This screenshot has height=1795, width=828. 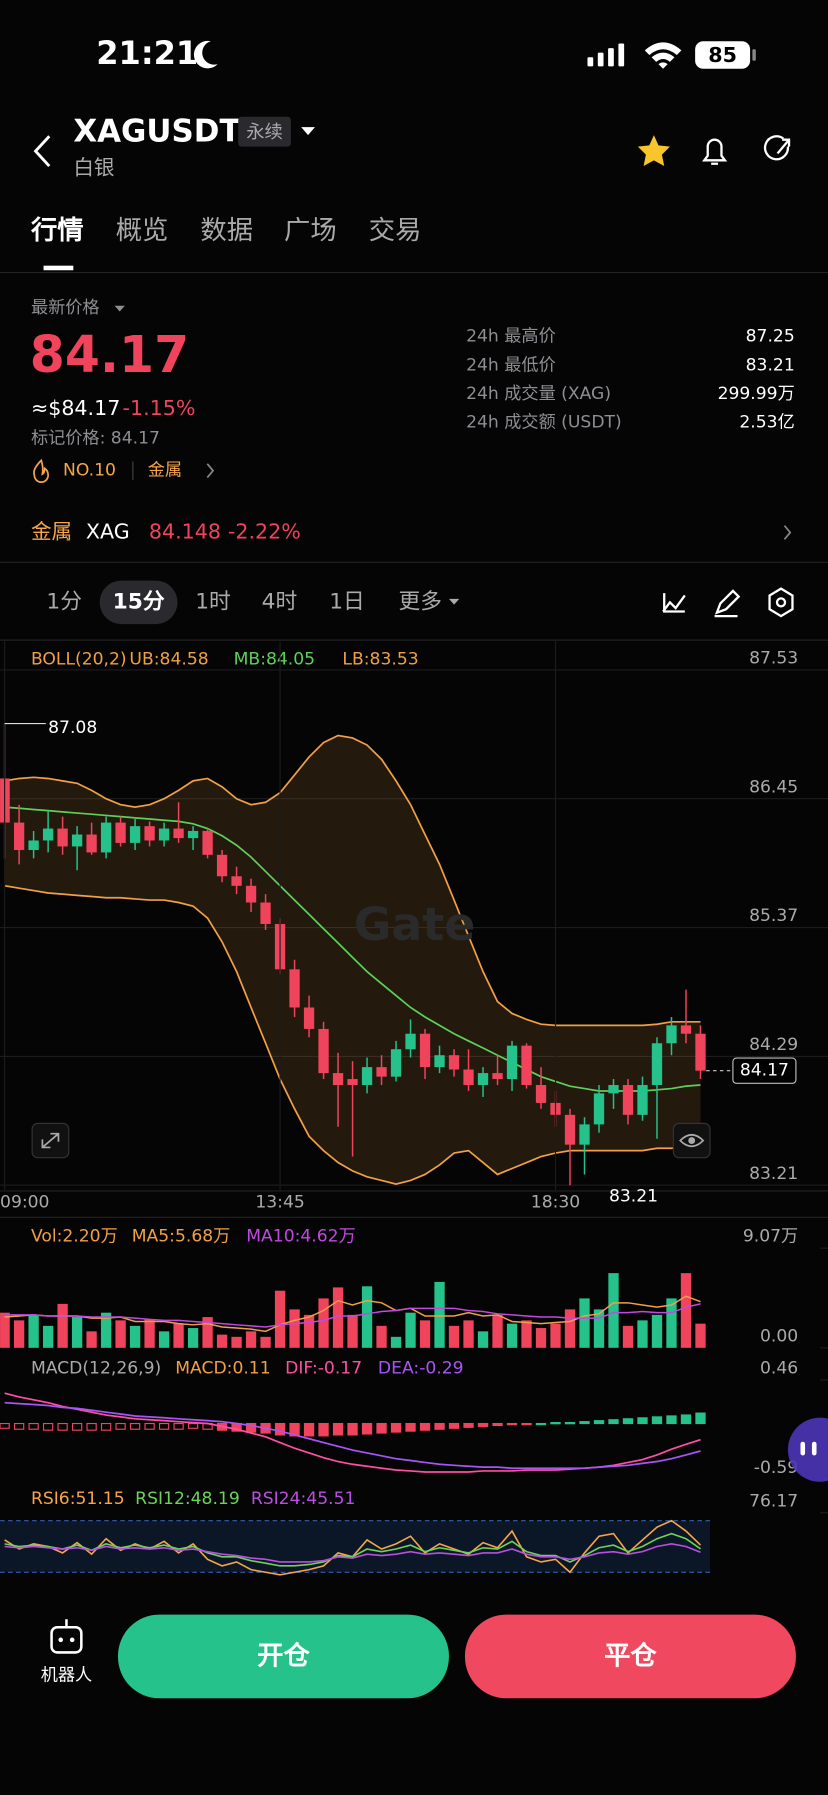 I want to click on interval-active: 15分, so click(x=139, y=601).